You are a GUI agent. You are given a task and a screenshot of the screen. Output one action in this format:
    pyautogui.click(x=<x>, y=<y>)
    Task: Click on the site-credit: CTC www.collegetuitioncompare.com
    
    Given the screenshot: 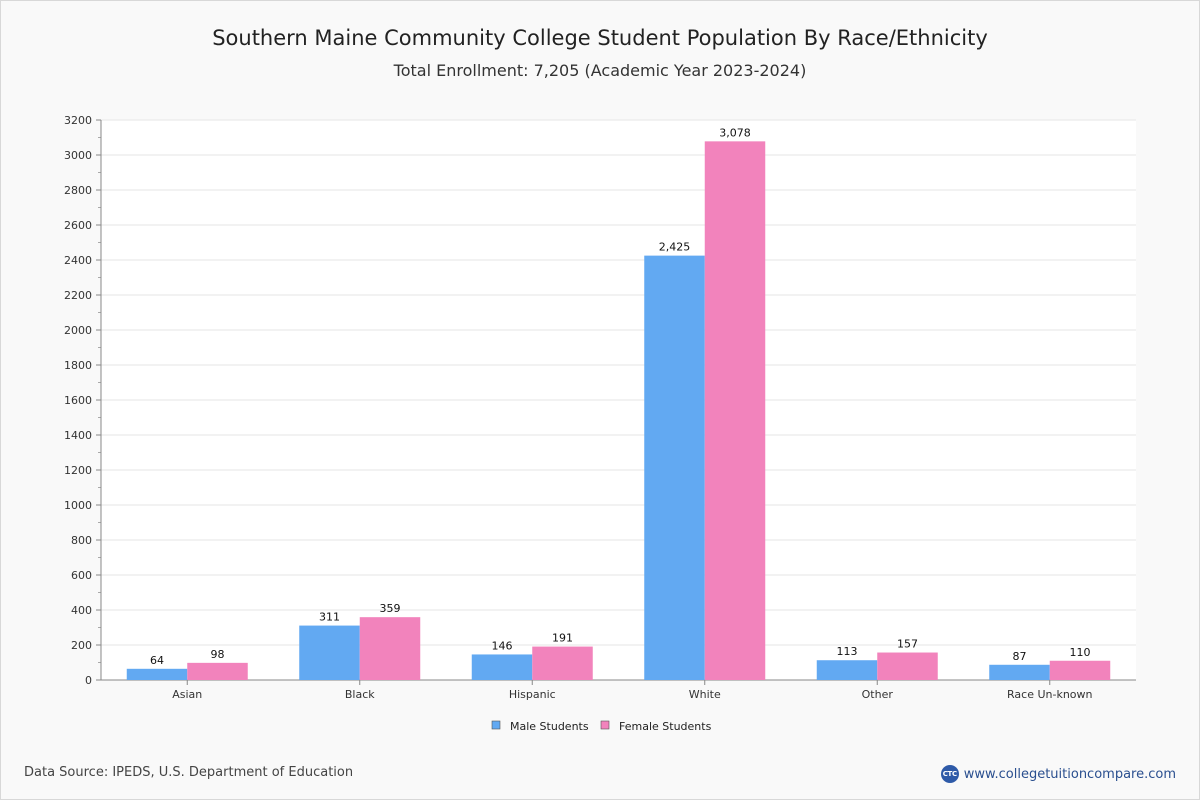 What is the action you would take?
    pyautogui.click(x=1058, y=774)
    